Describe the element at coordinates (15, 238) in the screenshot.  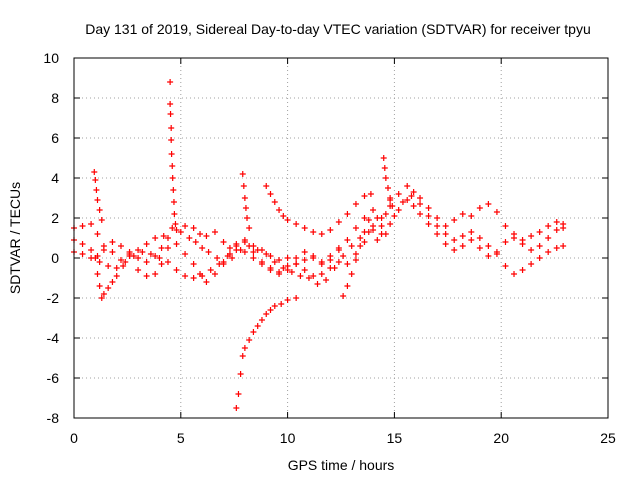
I see `y-axis-label: SDTVAR / TECUs` at that location.